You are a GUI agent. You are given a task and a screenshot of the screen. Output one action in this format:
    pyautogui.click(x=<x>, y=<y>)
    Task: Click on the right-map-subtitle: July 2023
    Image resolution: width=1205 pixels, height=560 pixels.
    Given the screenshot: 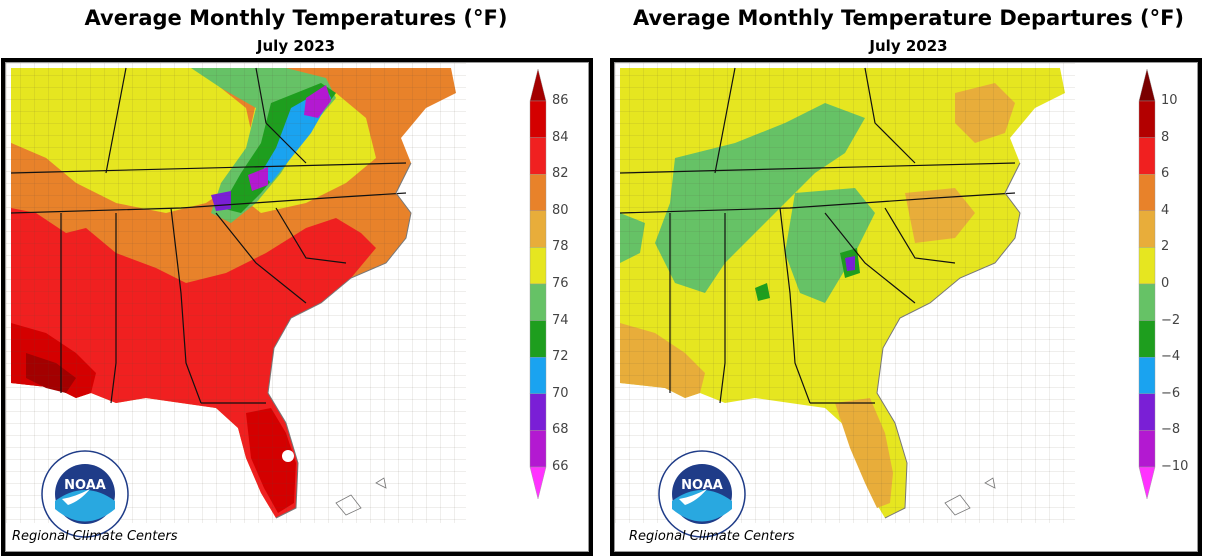 What is the action you would take?
    pyautogui.click(x=908, y=46)
    